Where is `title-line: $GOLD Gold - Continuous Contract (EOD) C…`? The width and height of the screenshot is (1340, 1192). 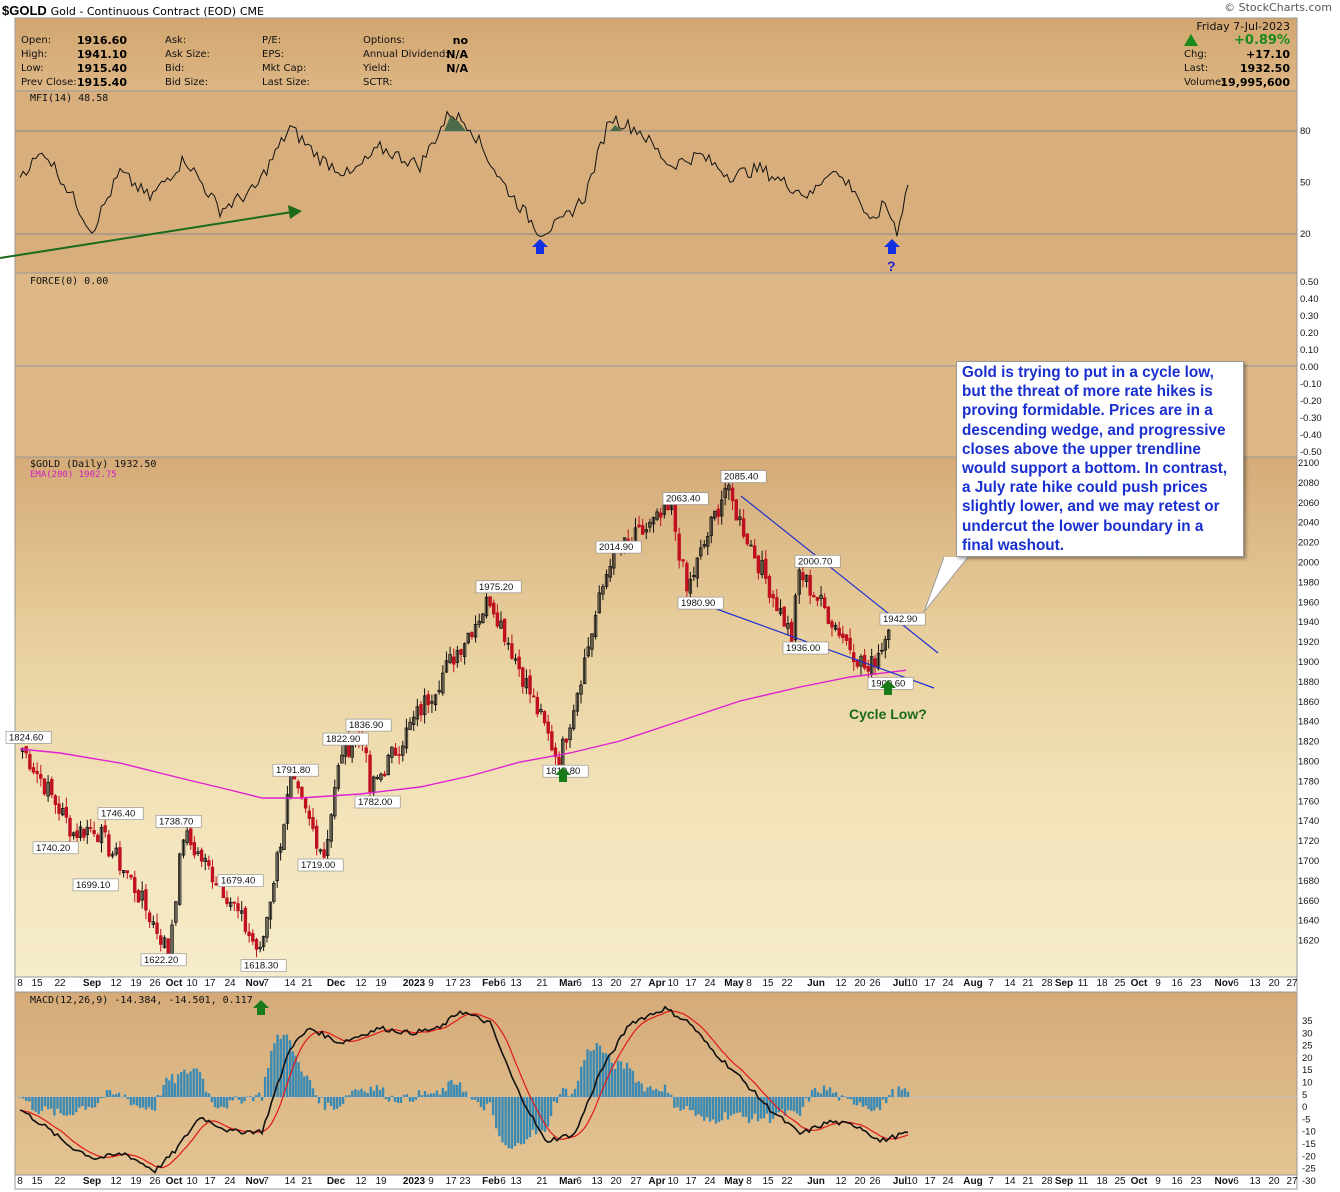 title-line: $GOLD Gold - Continuous Contract (EOD) C… is located at coordinates (133, 10).